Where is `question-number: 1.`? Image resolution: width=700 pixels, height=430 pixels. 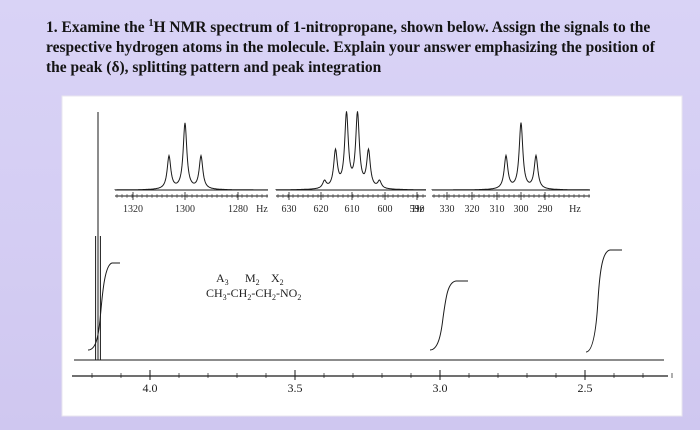 question-number: 1. is located at coordinates (52, 27).